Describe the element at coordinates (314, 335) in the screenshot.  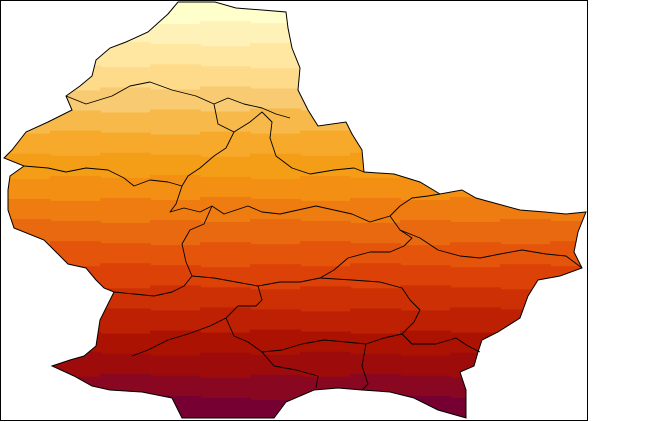
I see `district-border-esch-luxembourg` at that location.